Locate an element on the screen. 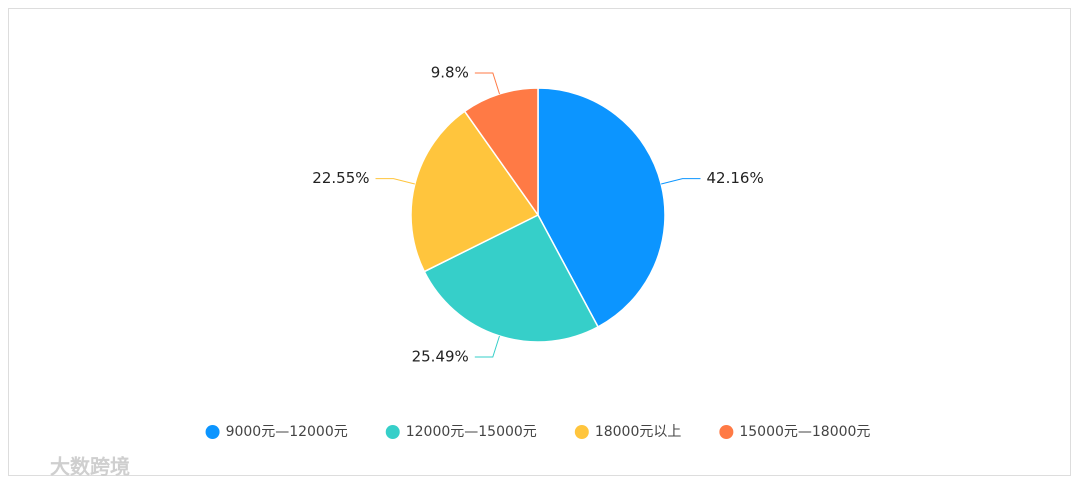  legend-label: 12000元—15000元 is located at coordinates (471, 432).